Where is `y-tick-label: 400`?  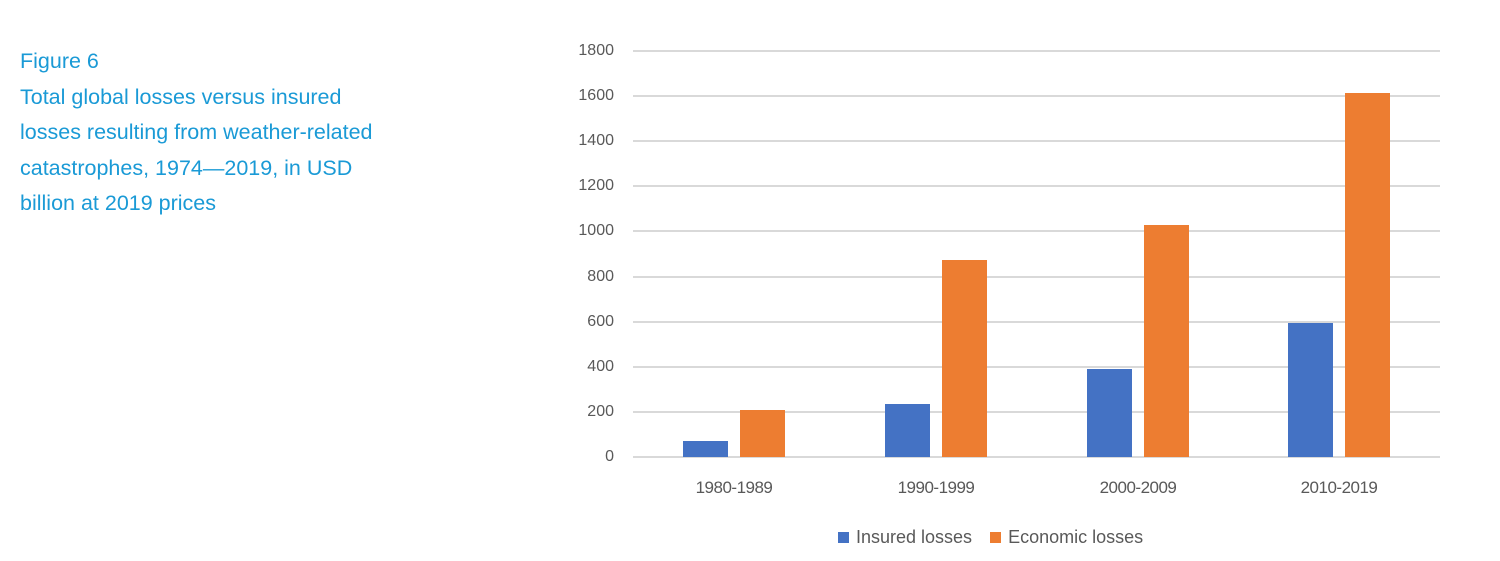 y-tick-label: 400 is located at coordinates (600, 366).